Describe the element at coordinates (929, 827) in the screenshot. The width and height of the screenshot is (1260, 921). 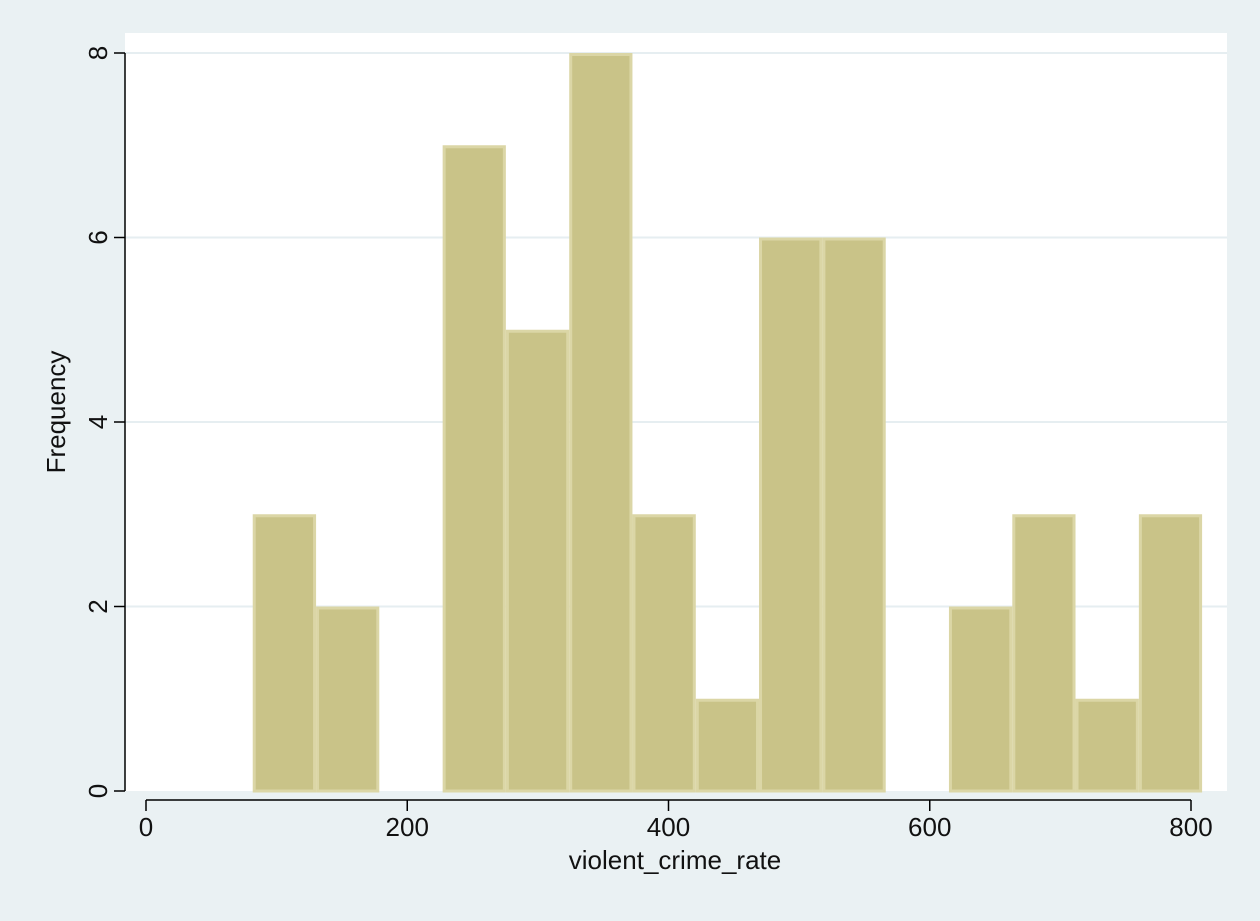
I see `x-tick-label-3: 600` at that location.